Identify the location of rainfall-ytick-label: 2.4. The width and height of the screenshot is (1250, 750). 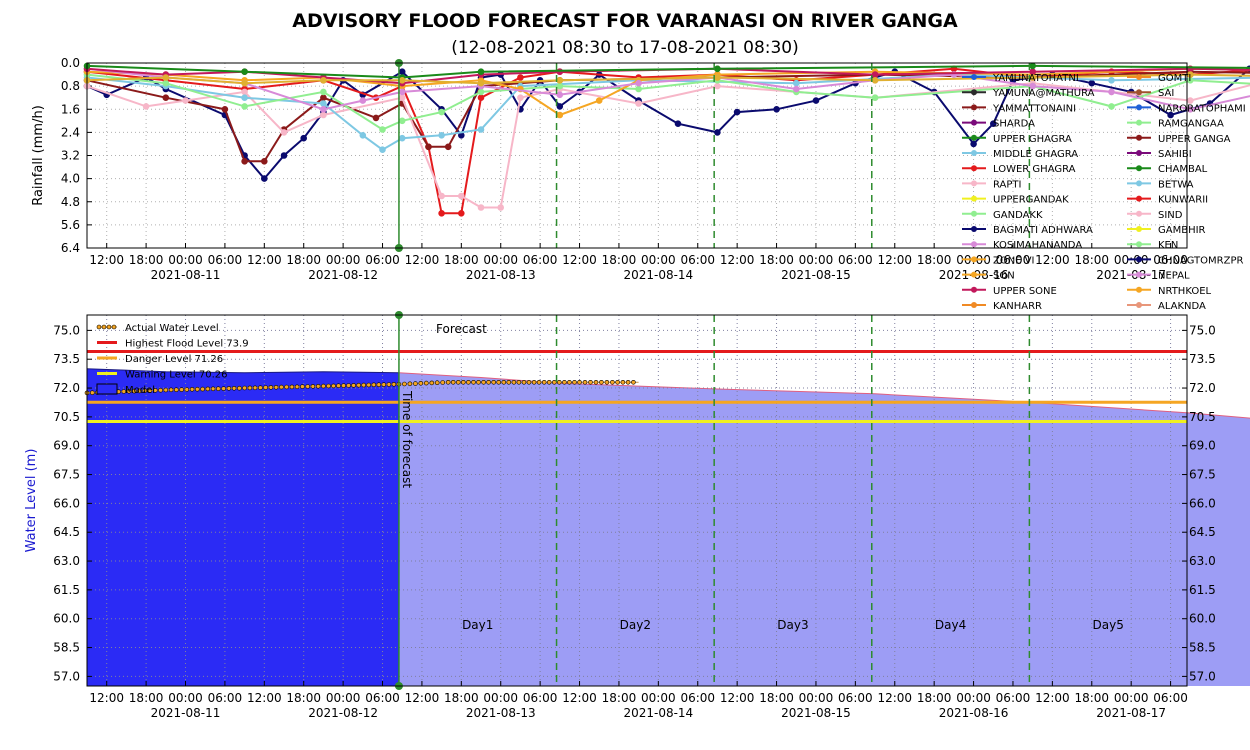
(70, 132).